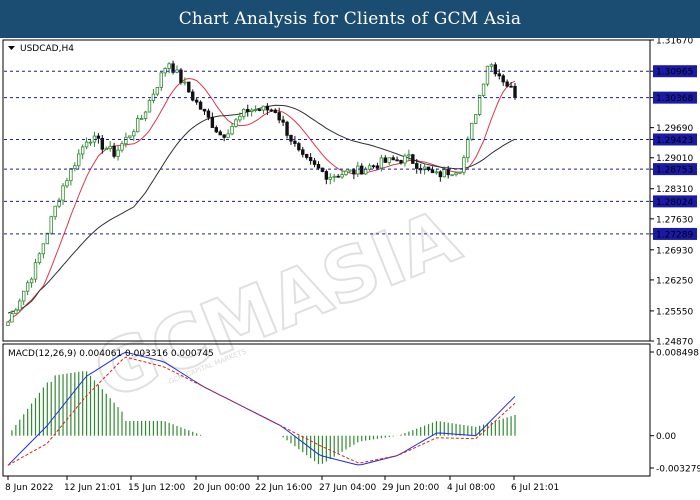  Describe the element at coordinates (111, 354) in the screenshot. I see `macd-title: MACD(12,26,9) 0.004061 0.003316 0.000745` at that location.